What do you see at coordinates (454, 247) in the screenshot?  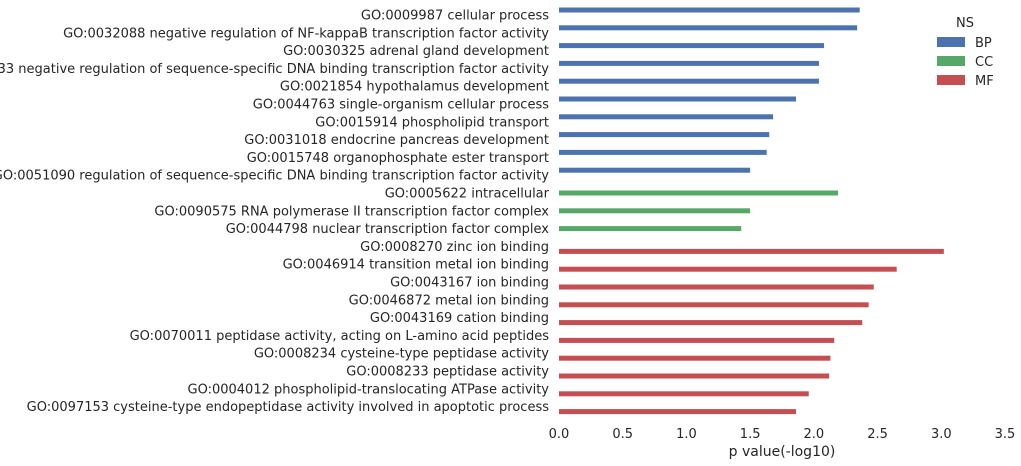 I see `category-label-13: GO:0008270 zinc ion binding` at bounding box center [454, 247].